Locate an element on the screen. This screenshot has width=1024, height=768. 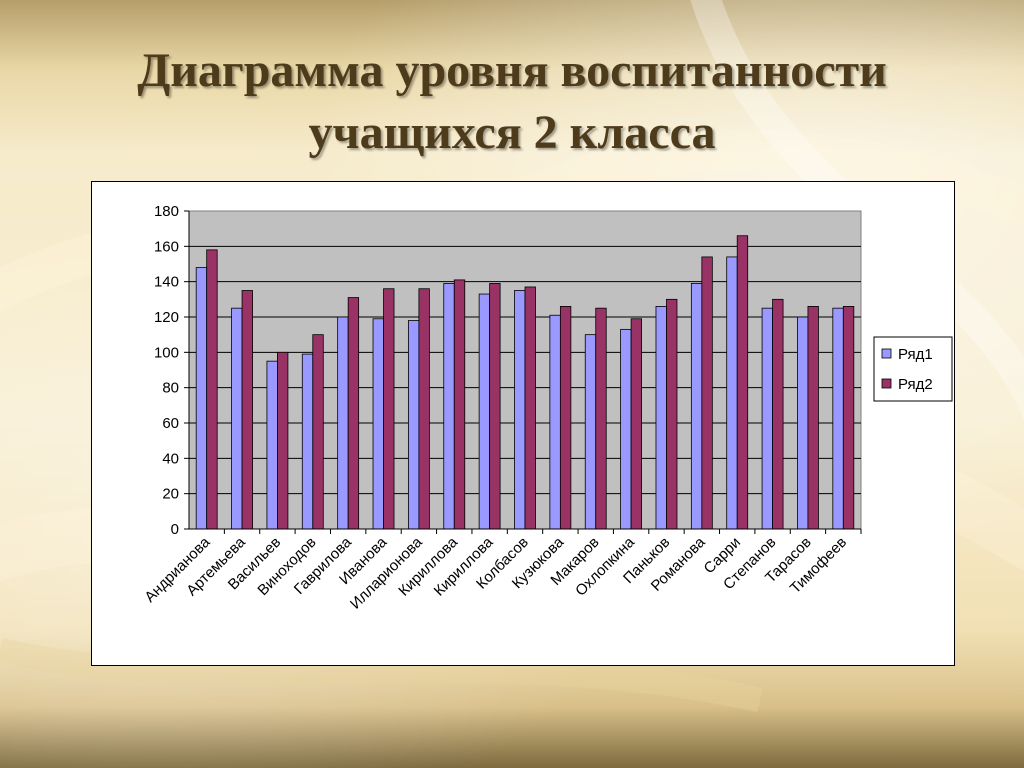
y-tick-label: 120 is located at coordinates (166, 317).